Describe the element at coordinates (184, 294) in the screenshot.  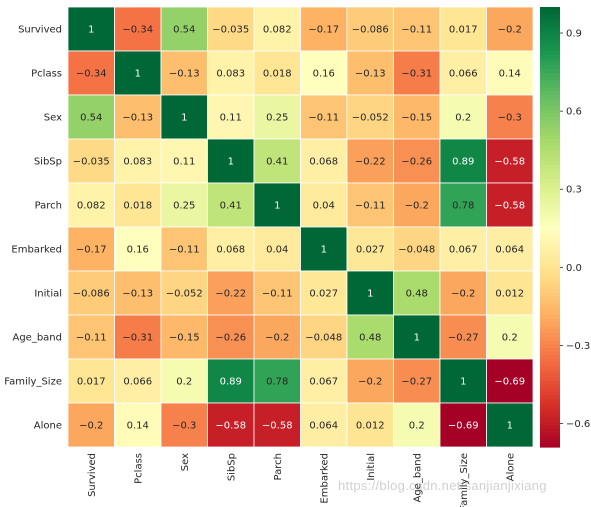
I see `cell-value-label: −0.052` at that location.